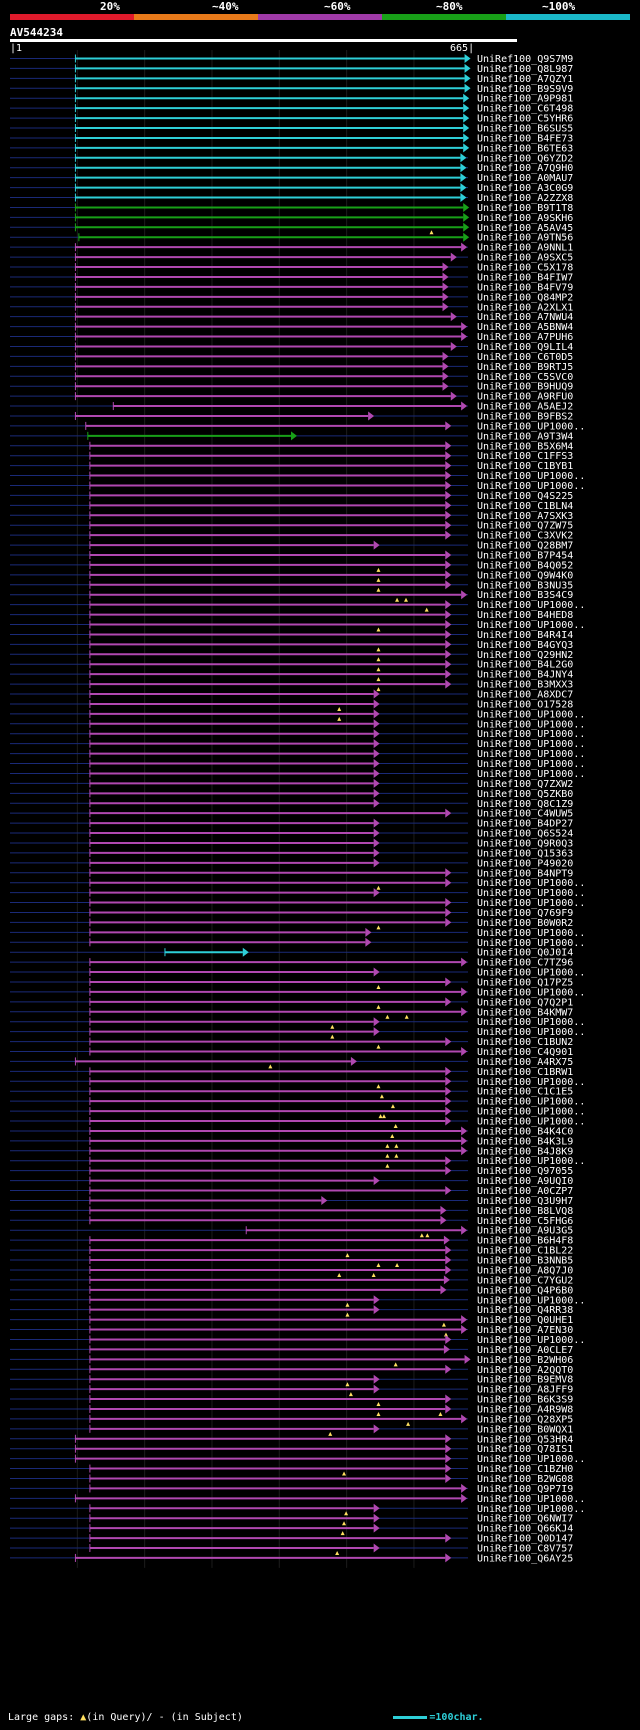 The image size is (640, 1730). Describe the element at coordinates (162, 1717) in the screenshot. I see `gap-subject-marker-icon: -` at that location.